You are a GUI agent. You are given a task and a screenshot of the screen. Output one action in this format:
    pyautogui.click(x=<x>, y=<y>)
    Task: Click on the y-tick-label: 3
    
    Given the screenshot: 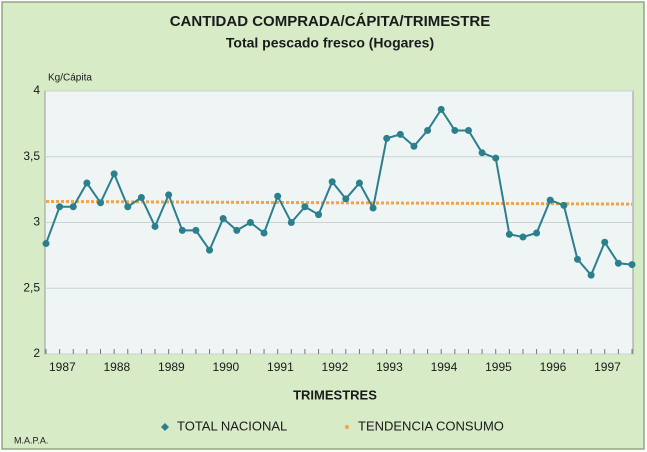 What is the action you would take?
    pyautogui.click(x=36, y=222)
    